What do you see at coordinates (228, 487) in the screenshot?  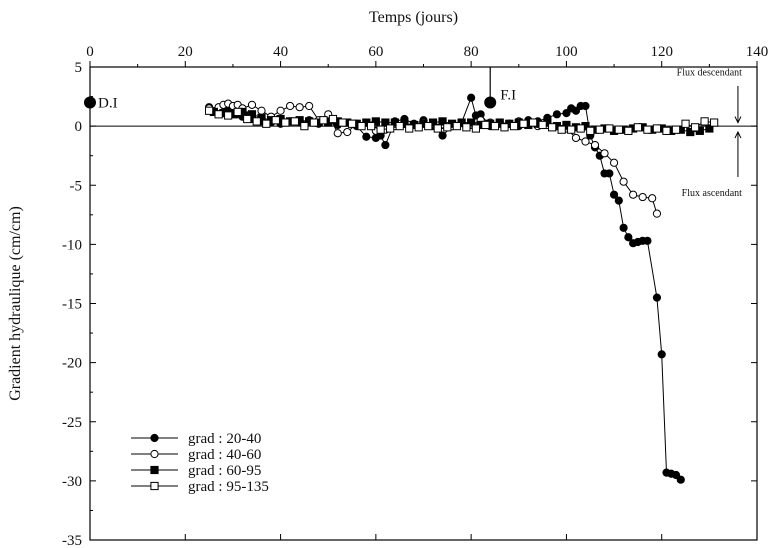 I see `legend-label: grad : 95-135` at bounding box center [228, 487].